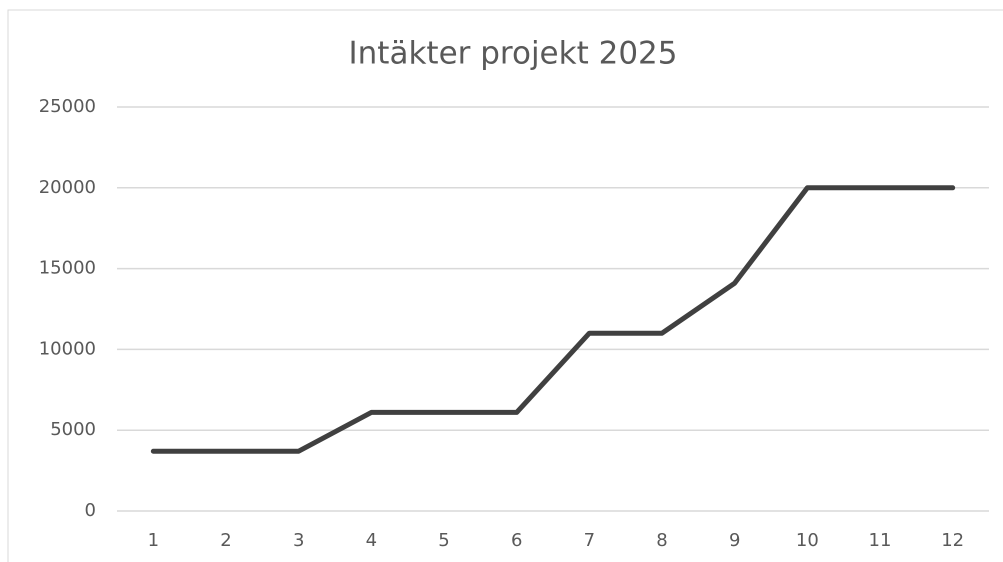 The height and width of the screenshot is (562, 1003). What do you see at coordinates (67, 187) in the screenshot?
I see `y-tick-label: 20000` at bounding box center [67, 187].